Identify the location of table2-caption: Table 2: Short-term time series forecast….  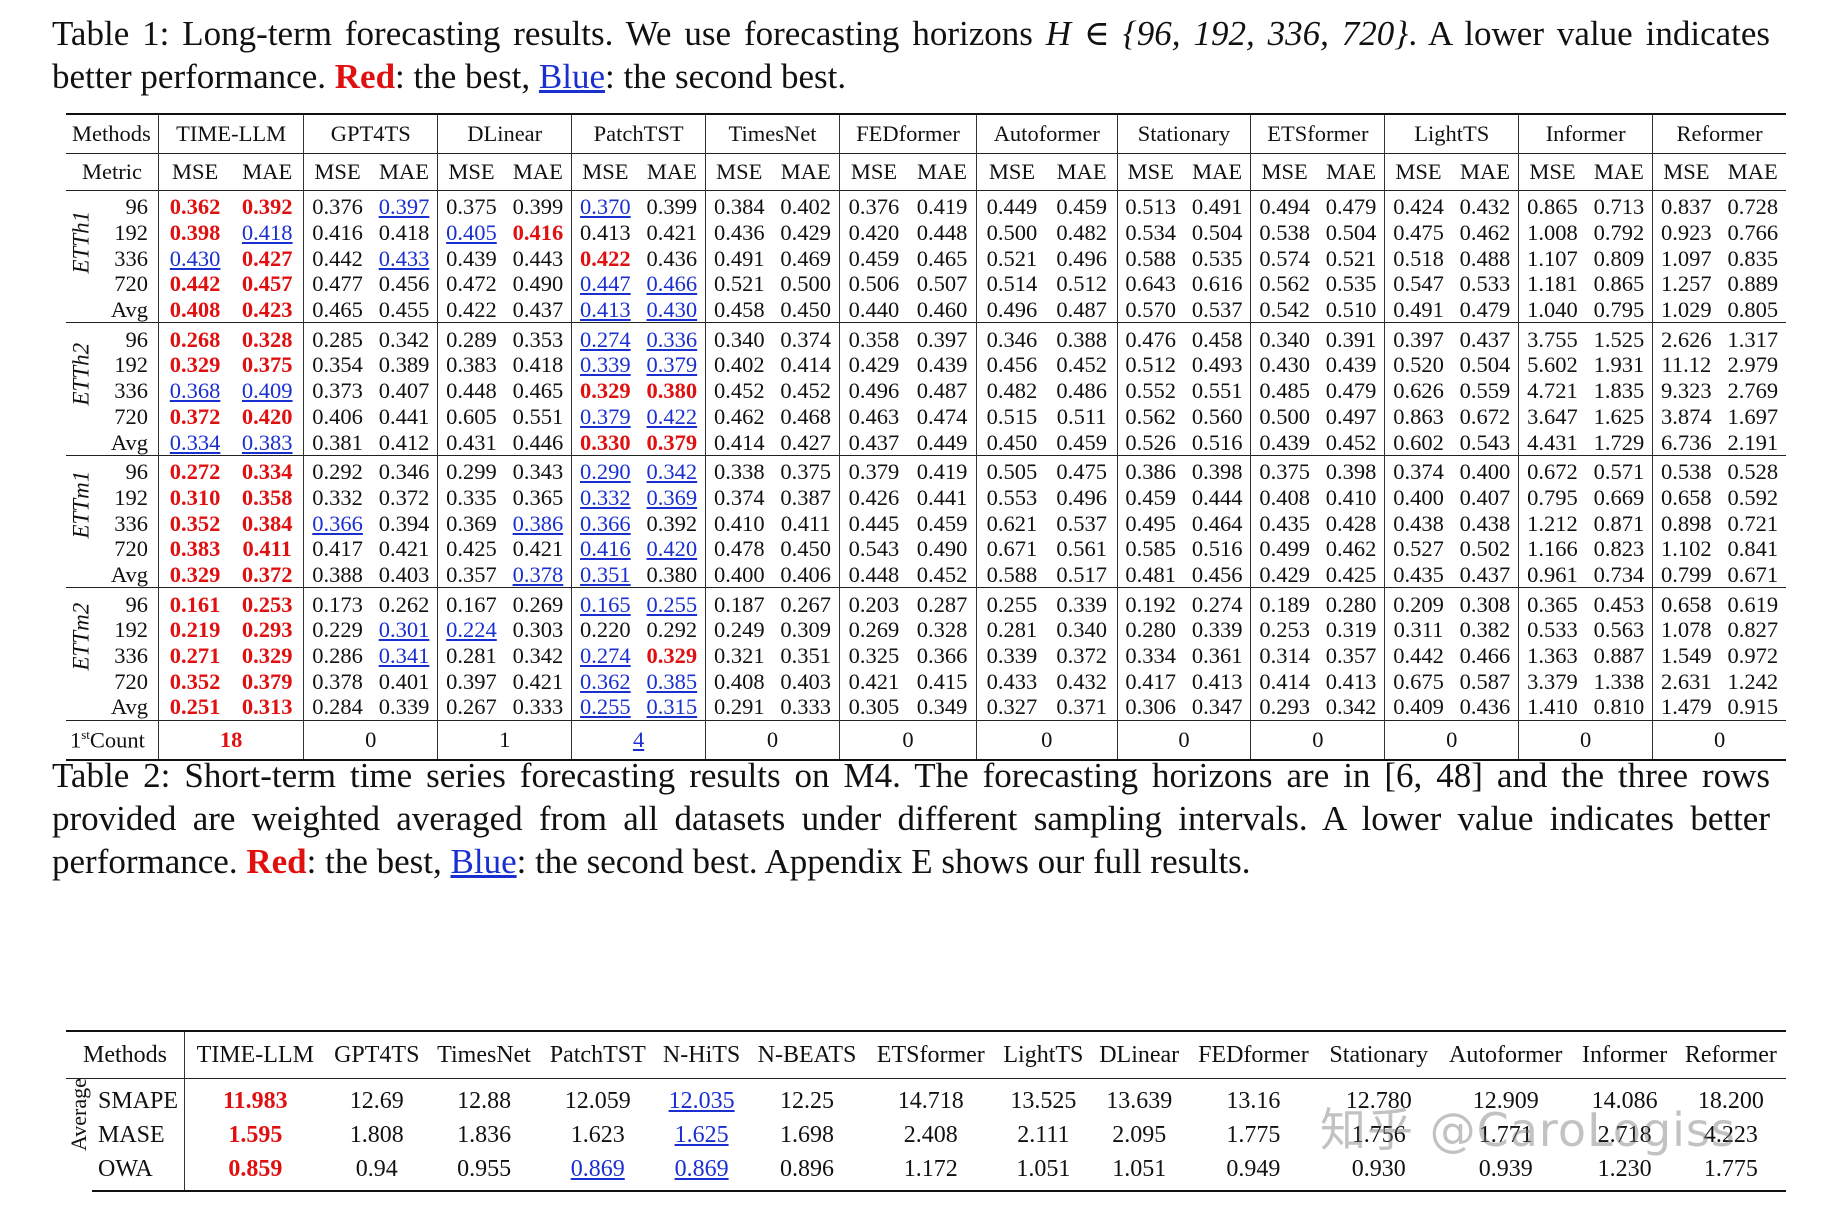
(911, 818).